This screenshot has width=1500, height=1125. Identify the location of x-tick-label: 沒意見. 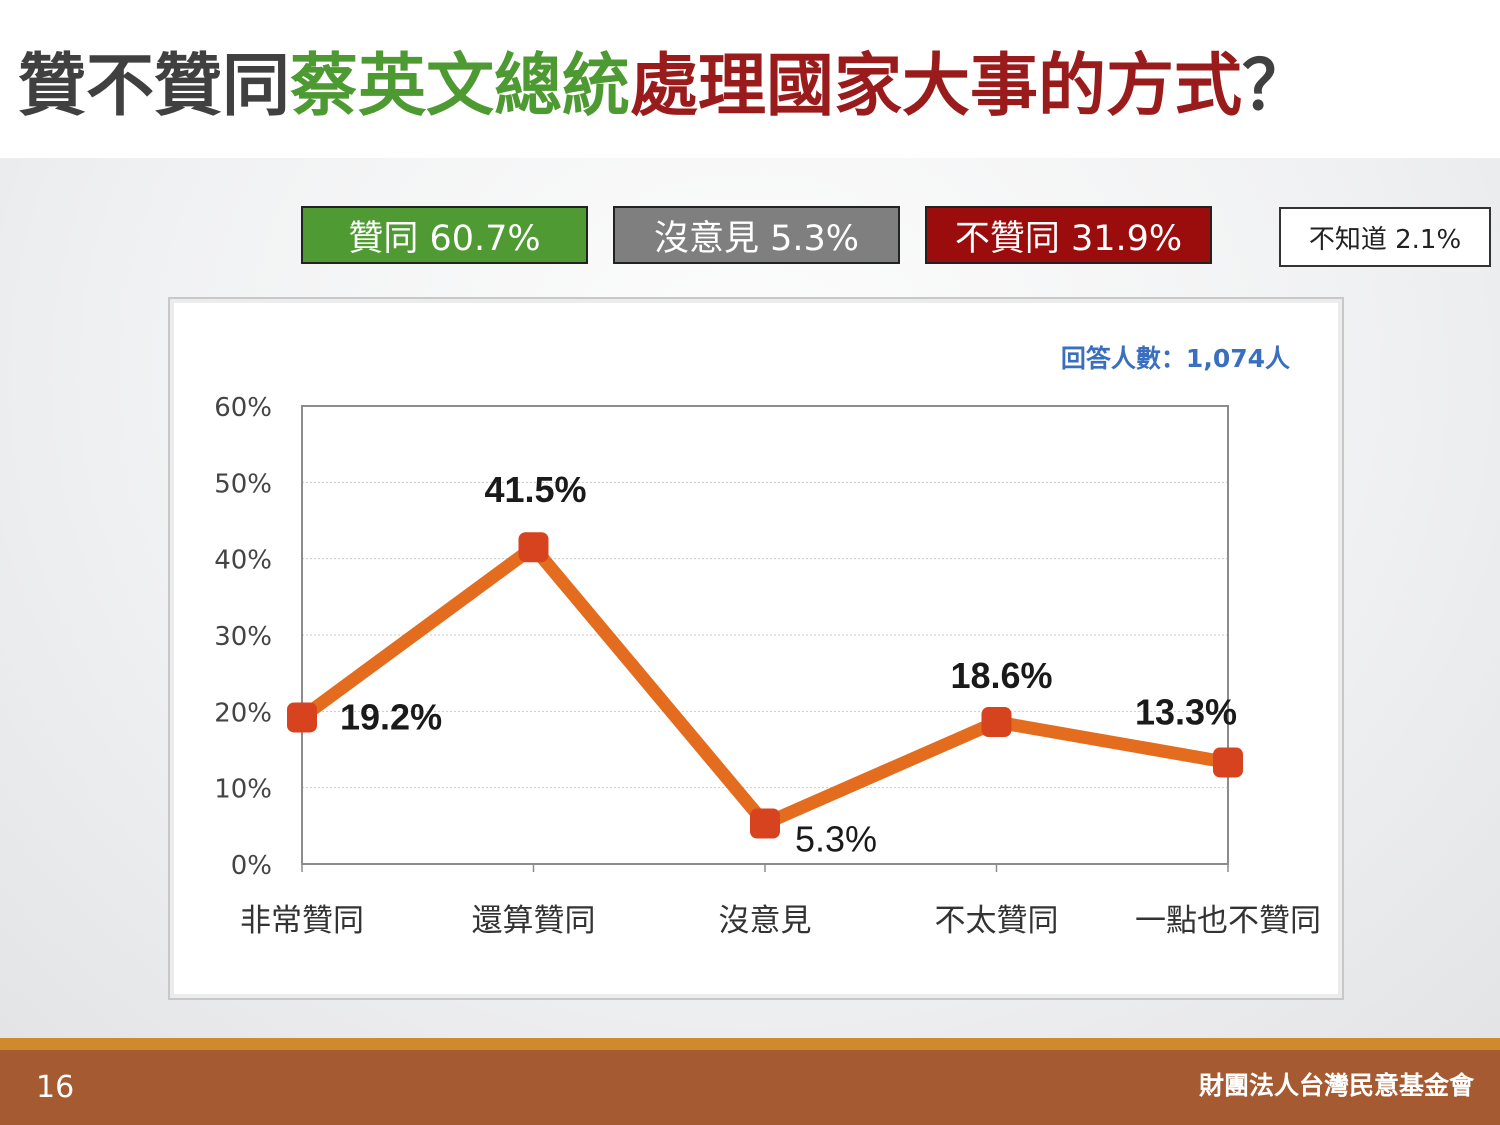
(765, 921).